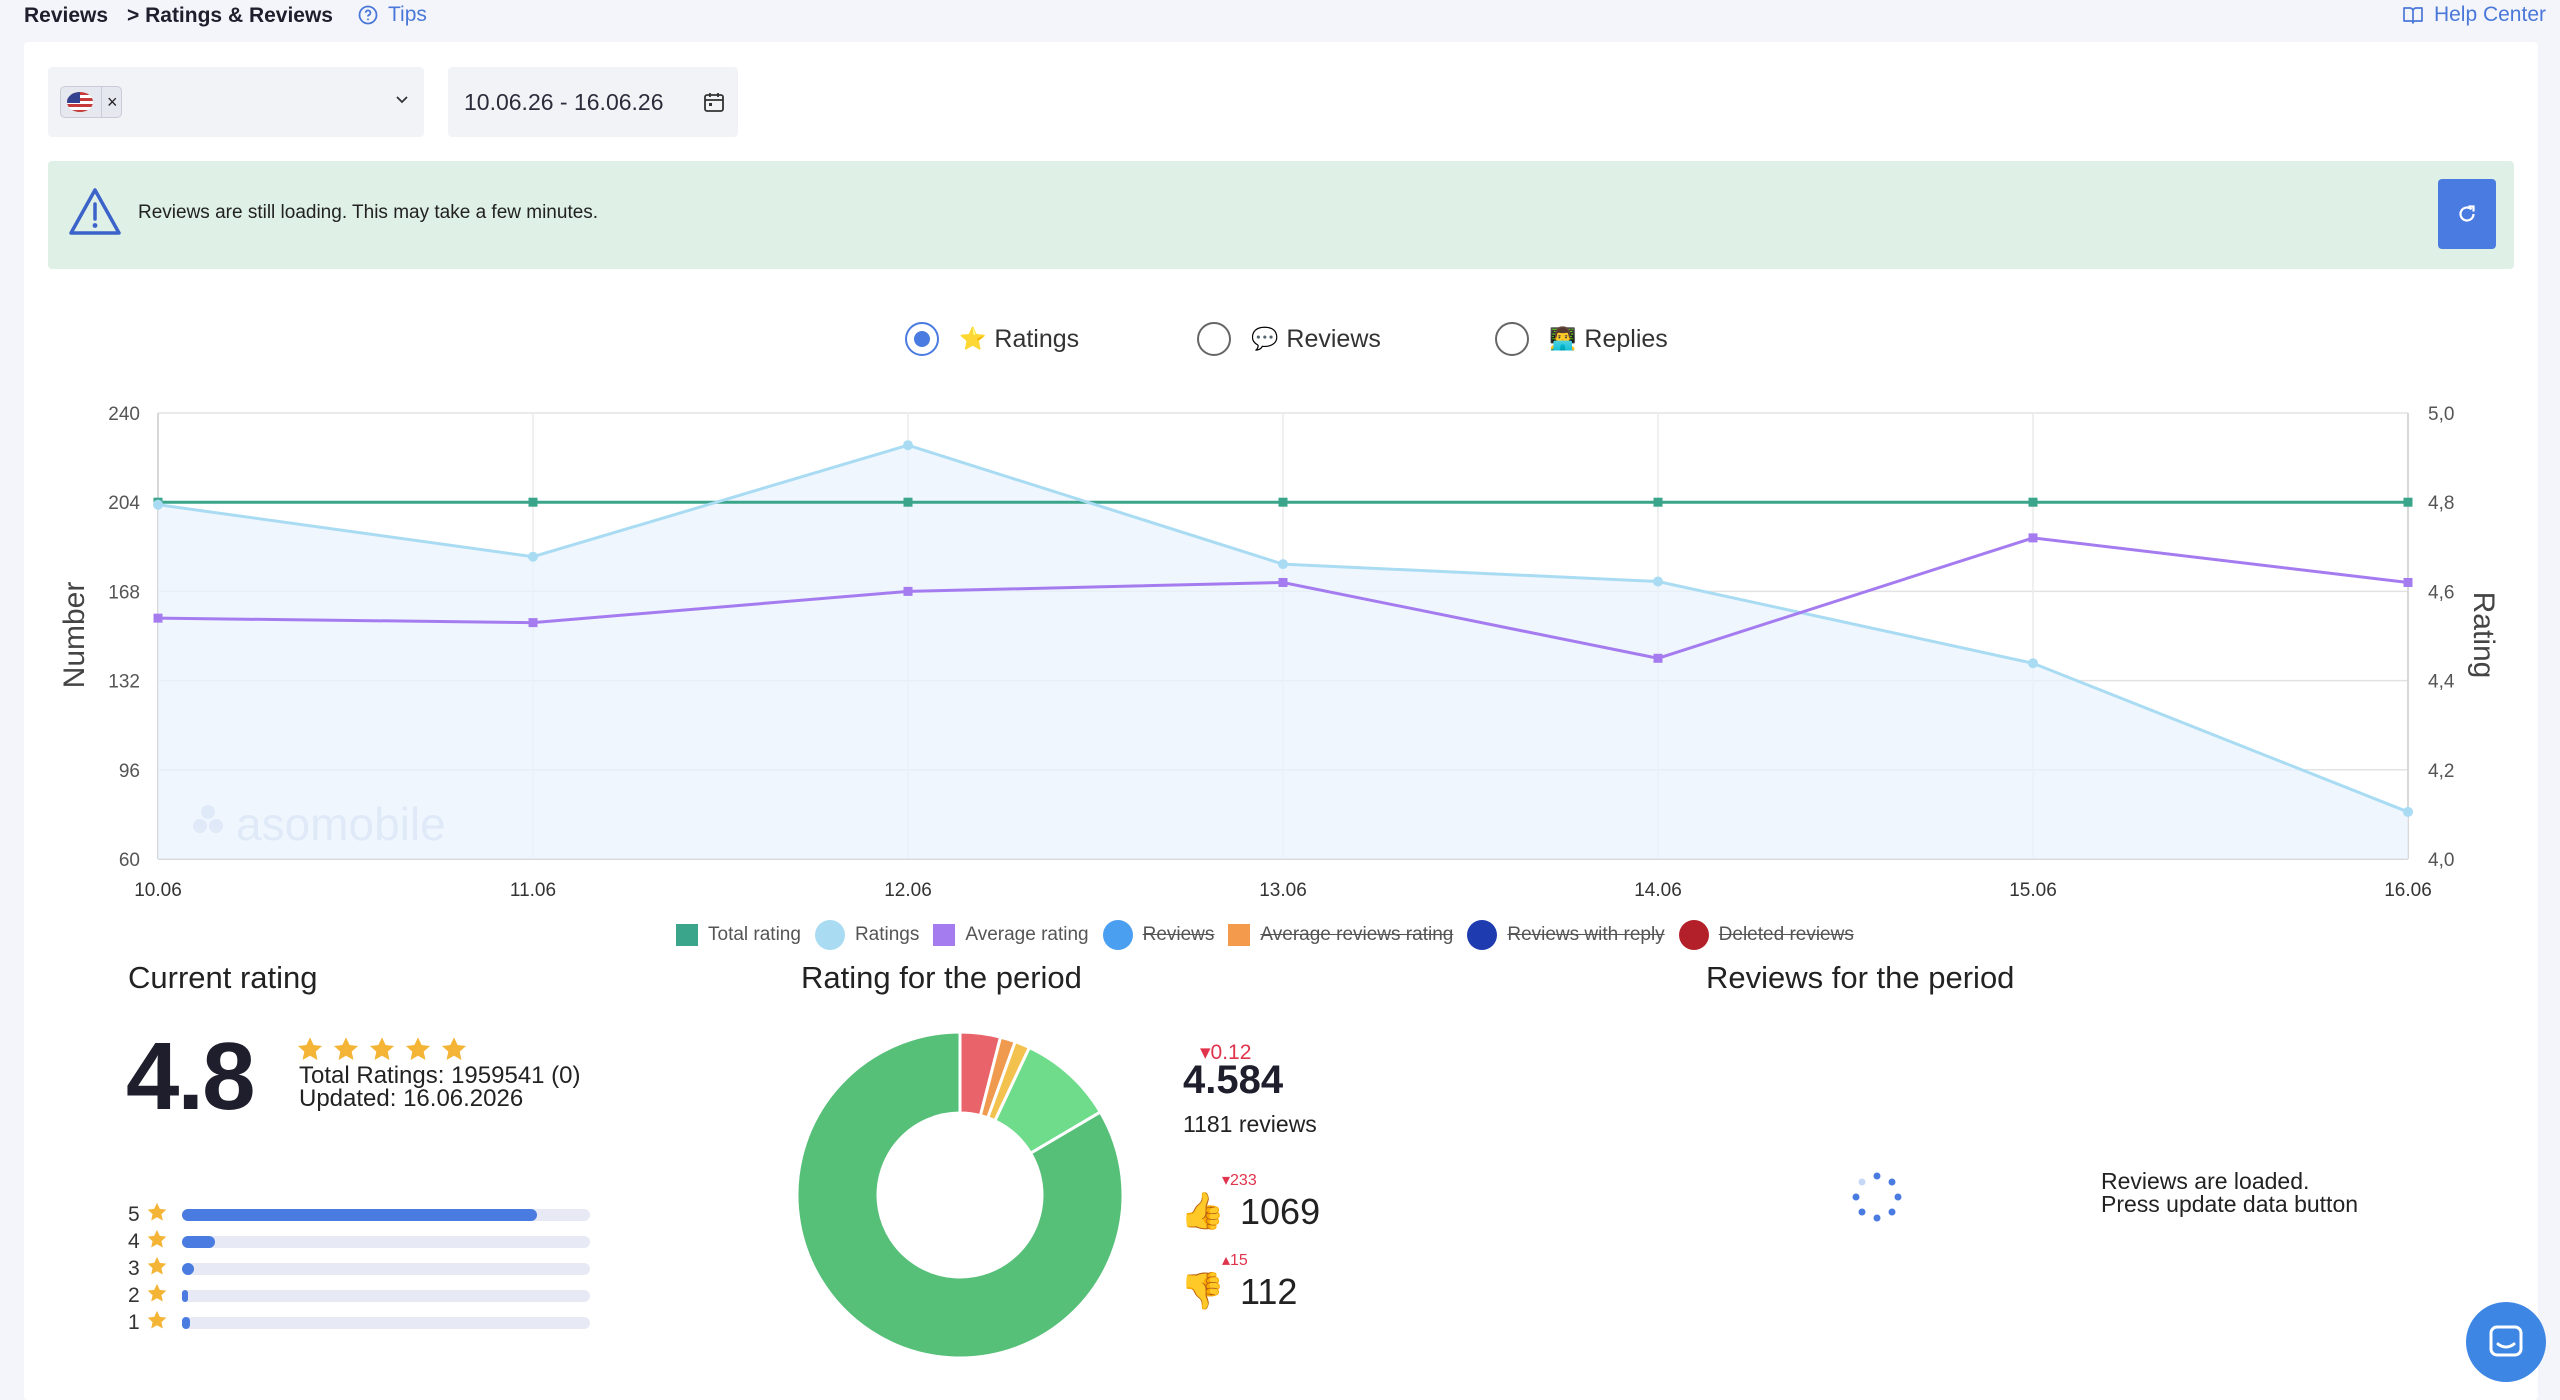 Image resolution: width=2560 pixels, height=1400 pixels. Describe the element at coordinates (407, 14) in the screenshot. I see `tips-label: Tips` at that location.